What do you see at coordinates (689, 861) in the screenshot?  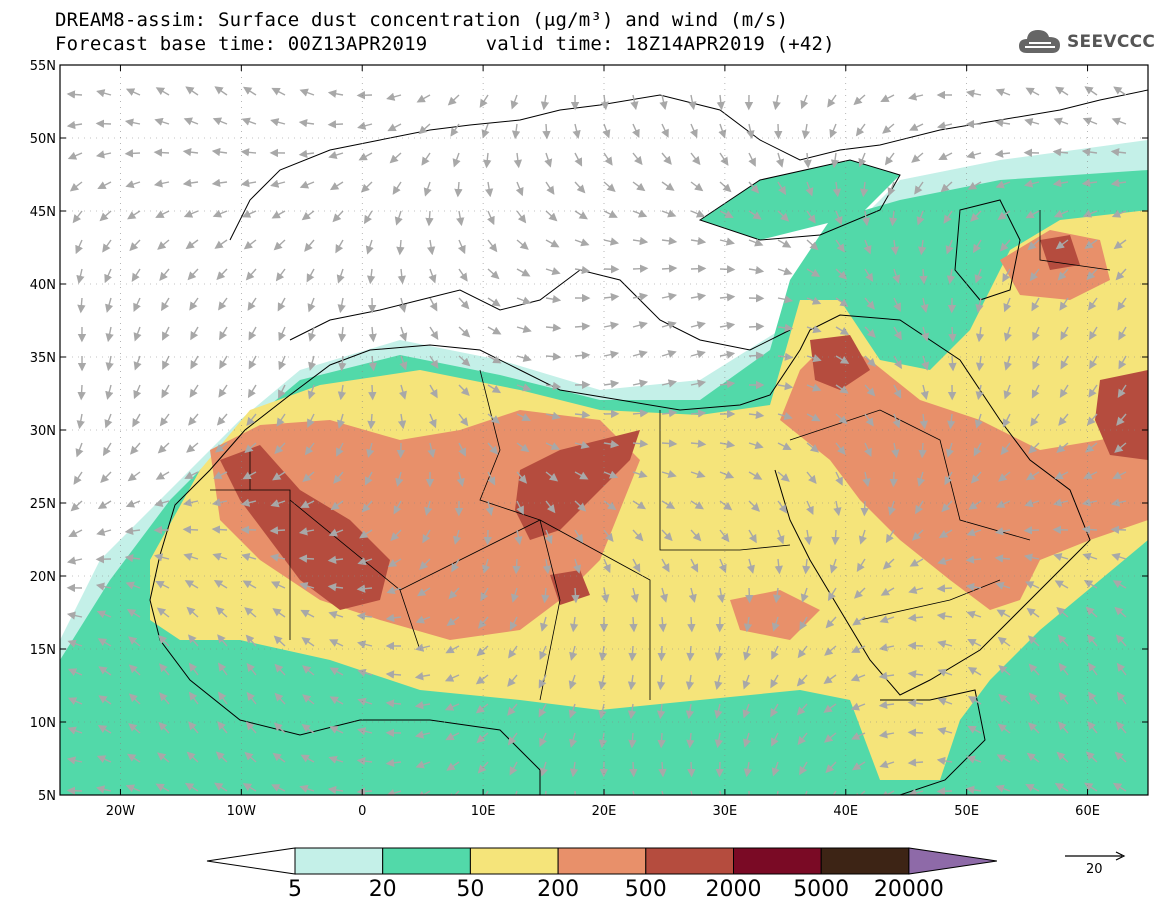 I see `colorbar-box` at bounding box center [689, 861].